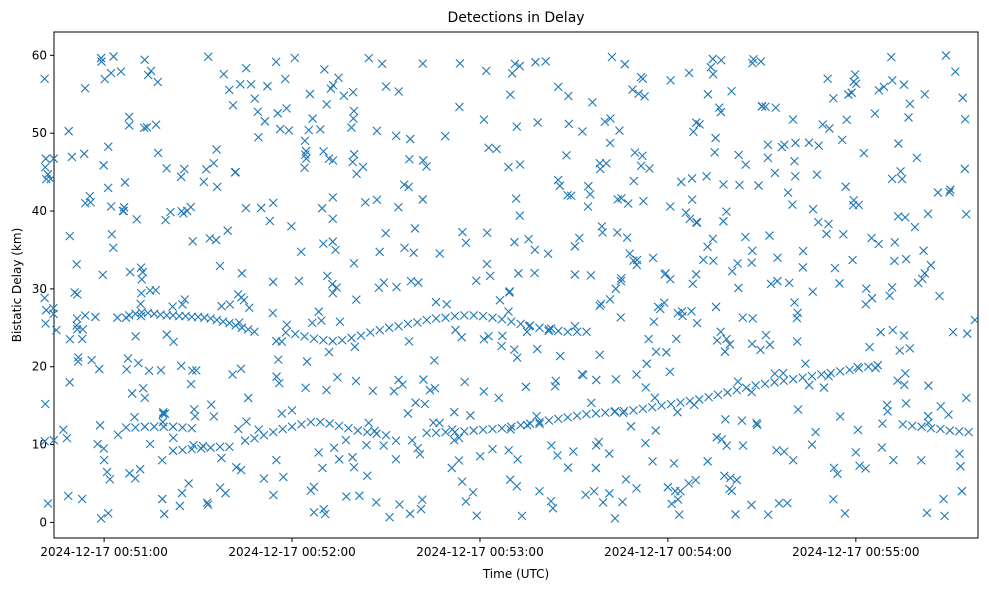 Image resolution: width=989 pixels, height=590 pixels. What do you see at coordinates (515, 18) in the screenshot?
I see `chart-title: Detections in Delay` at bounding box center [515, 18].